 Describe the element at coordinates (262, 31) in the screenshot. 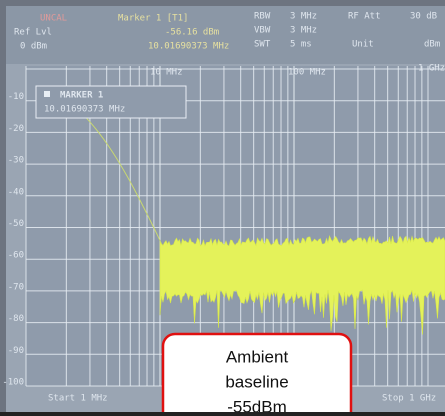

I see `vbw-label: VBW` at that location.